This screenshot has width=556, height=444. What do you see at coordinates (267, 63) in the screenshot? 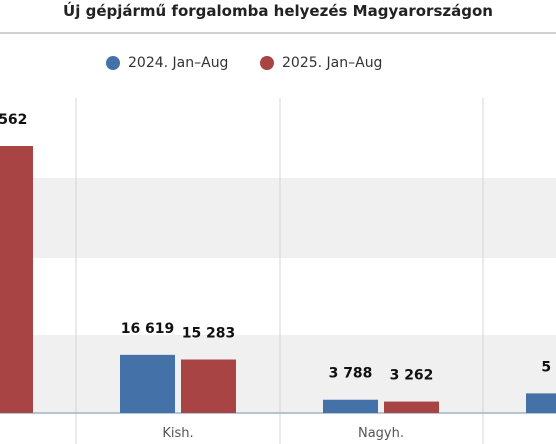
I see `legend-marker-2025` at bounding box center [267, 63].